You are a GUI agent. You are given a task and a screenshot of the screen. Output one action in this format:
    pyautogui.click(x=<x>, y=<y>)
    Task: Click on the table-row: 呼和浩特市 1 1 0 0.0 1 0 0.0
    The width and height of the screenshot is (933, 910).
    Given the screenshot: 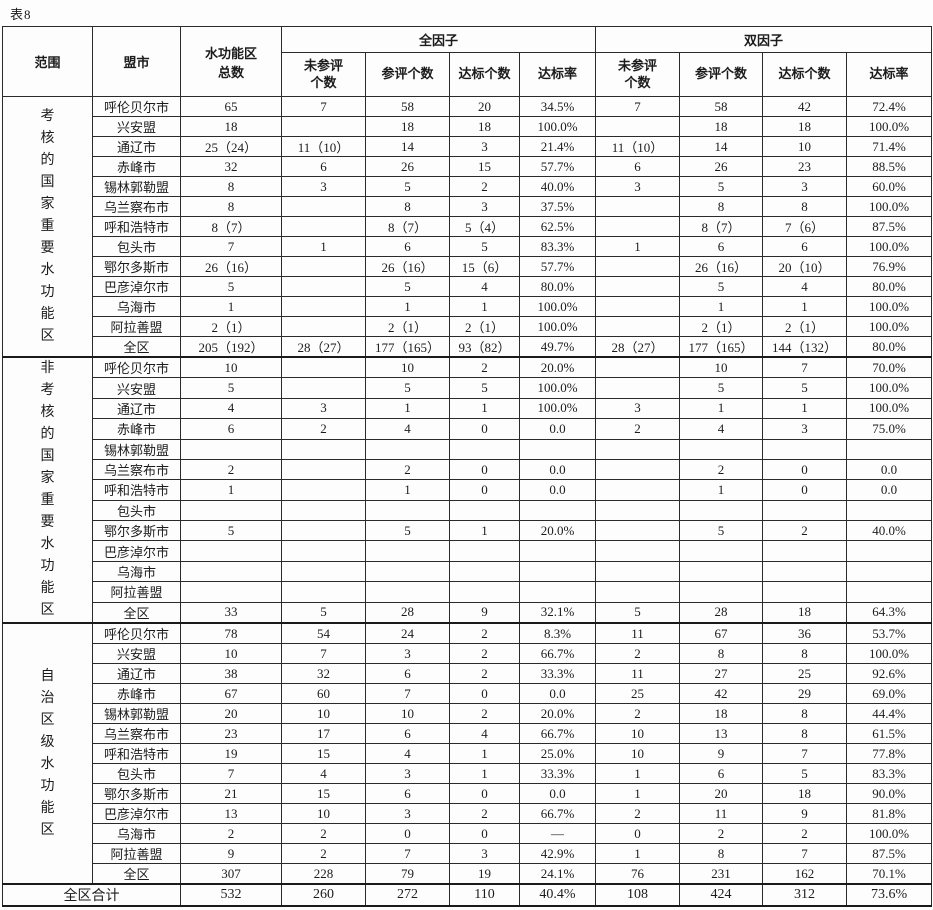 What is the action you would take?
    pyautogui.click(x=468, y=490)
    